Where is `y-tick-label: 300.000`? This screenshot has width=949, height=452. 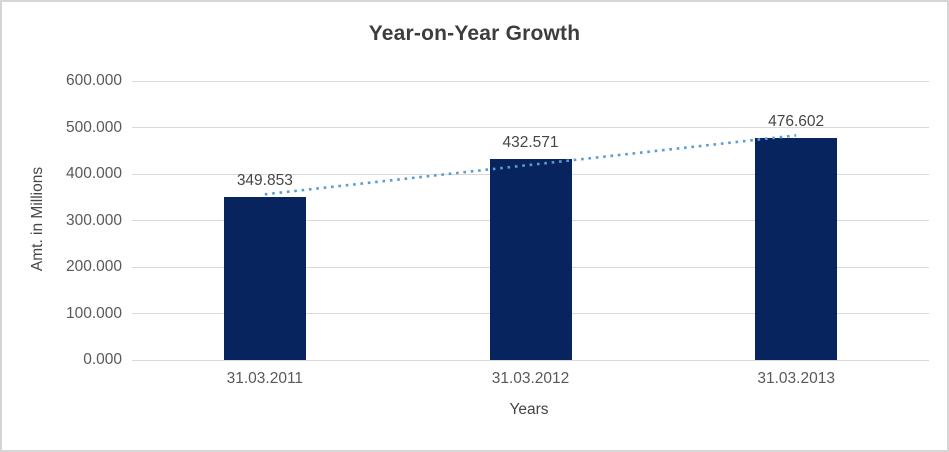
y-tick-label: 300.000 is located at coordinates (93, 220).